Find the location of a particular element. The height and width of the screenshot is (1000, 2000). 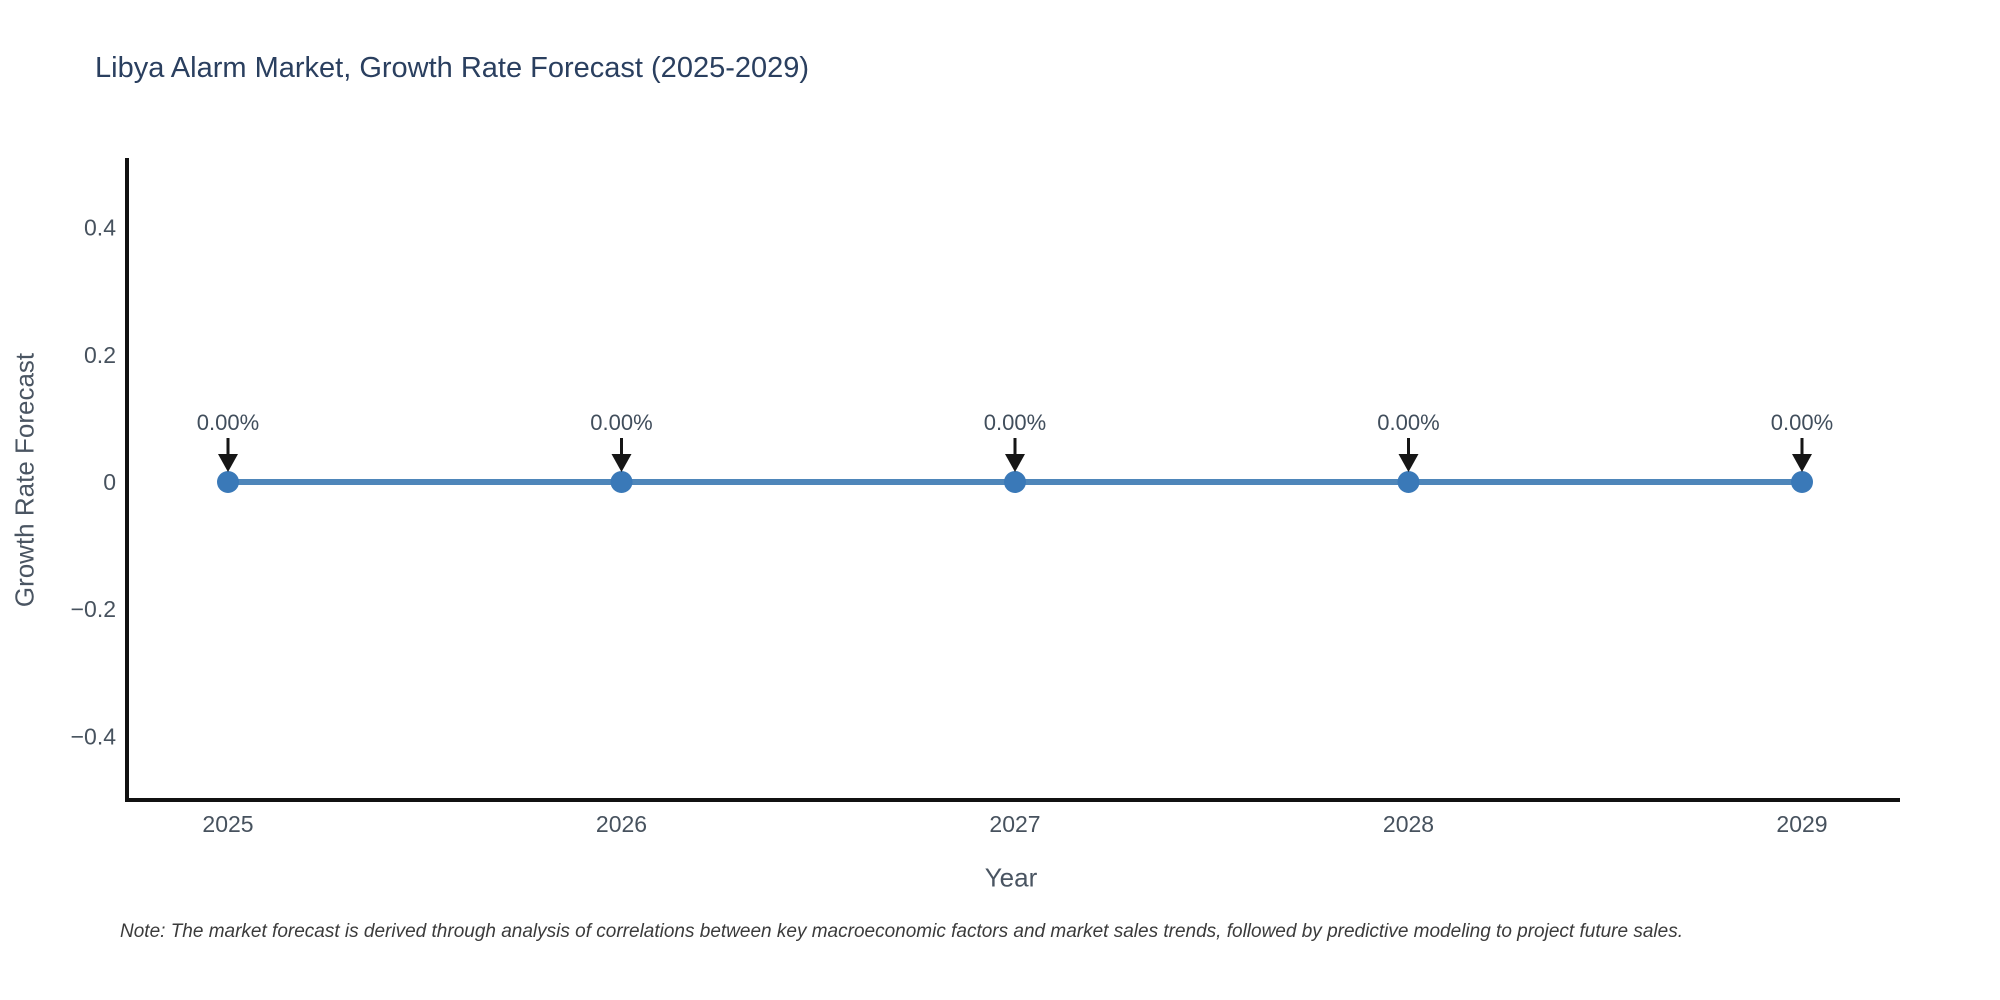

y-tick-label: 0.4 is located at coordinates (100, 228).